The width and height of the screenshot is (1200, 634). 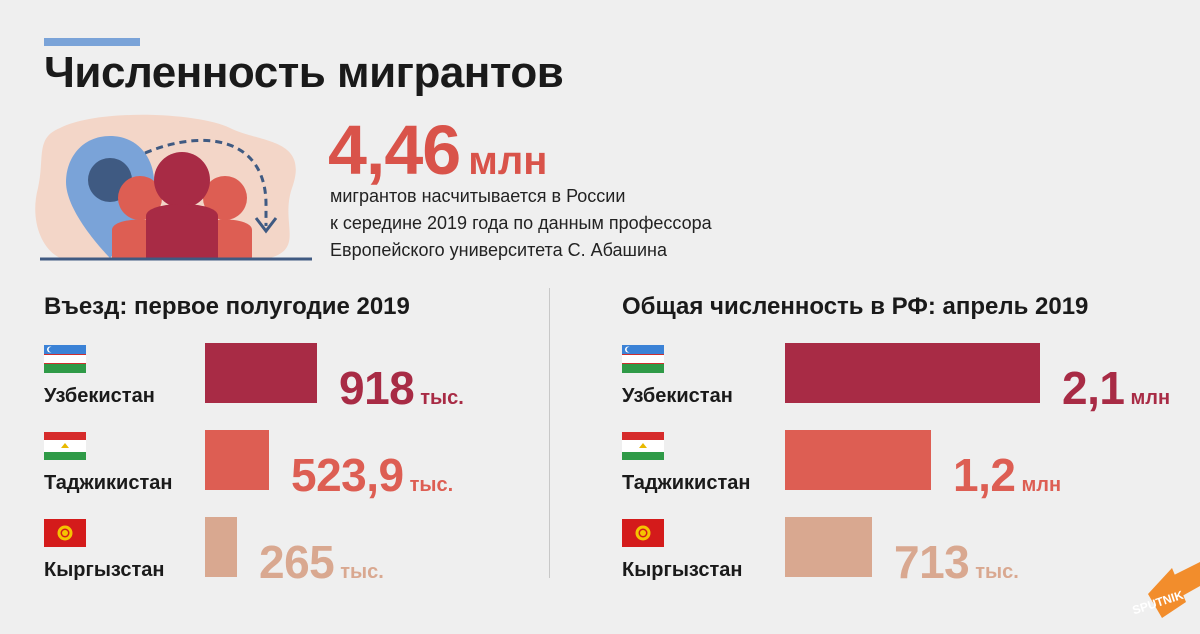 I want to click on data-label: 918 тыс., so click(x=401, y=394).